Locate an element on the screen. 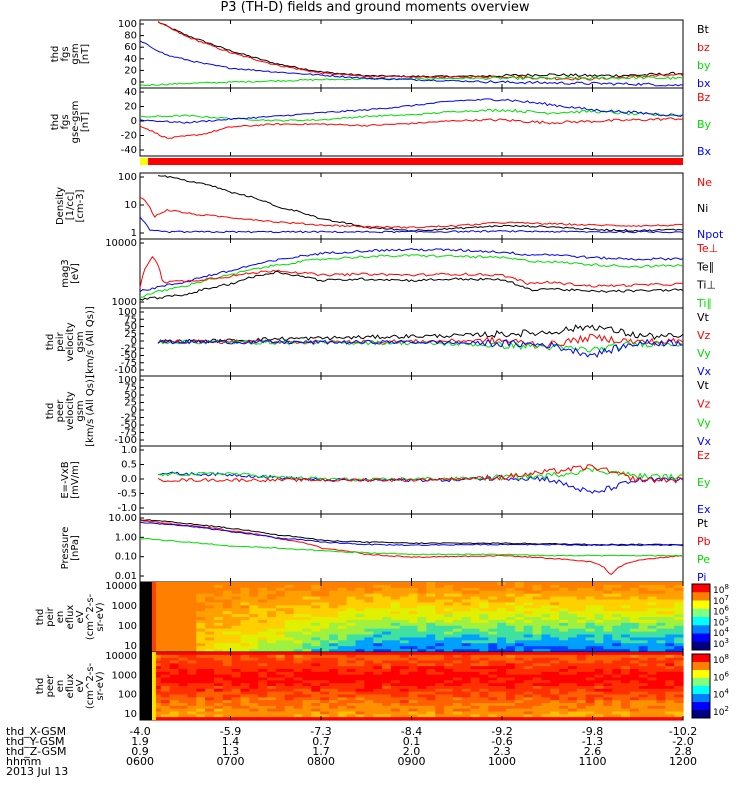 The width and height of the screenshot is (750, 800). orbit-value: -7.3 is located at coordinates (321, 731).